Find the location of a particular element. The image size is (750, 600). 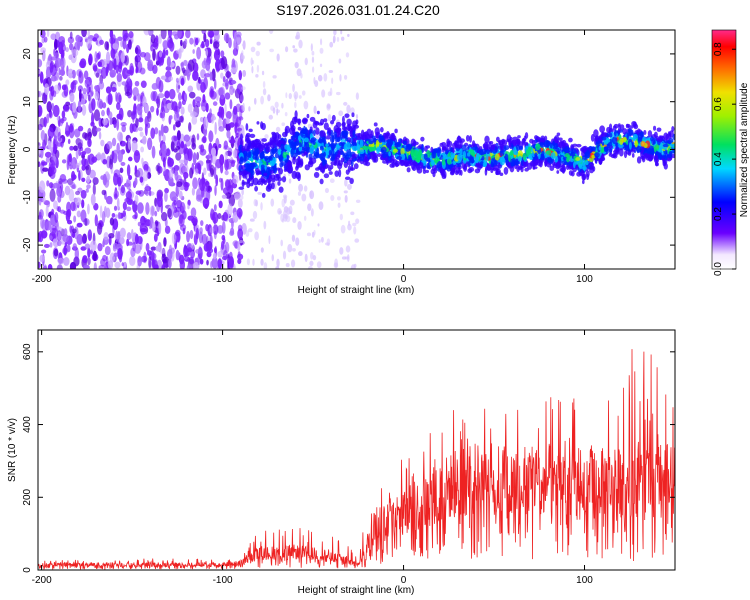

x-tick-label: 0 is located at coordinates (404, 279).